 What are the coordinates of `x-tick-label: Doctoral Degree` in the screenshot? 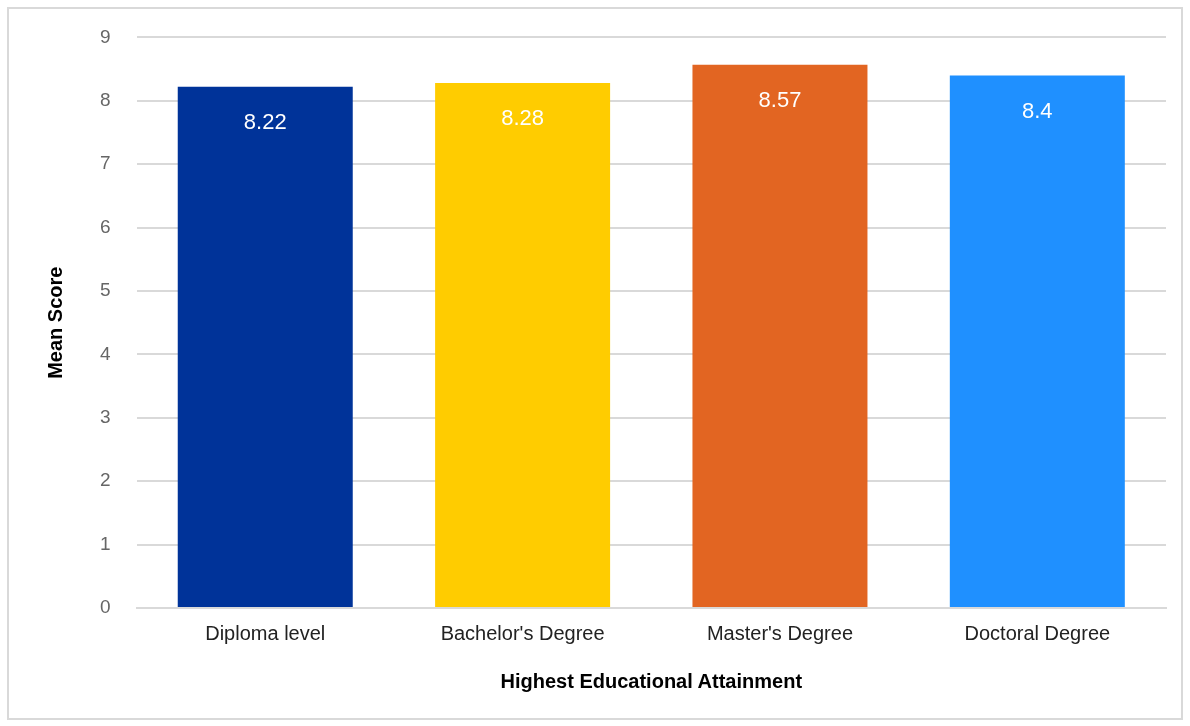 It's located at (1037, 632).